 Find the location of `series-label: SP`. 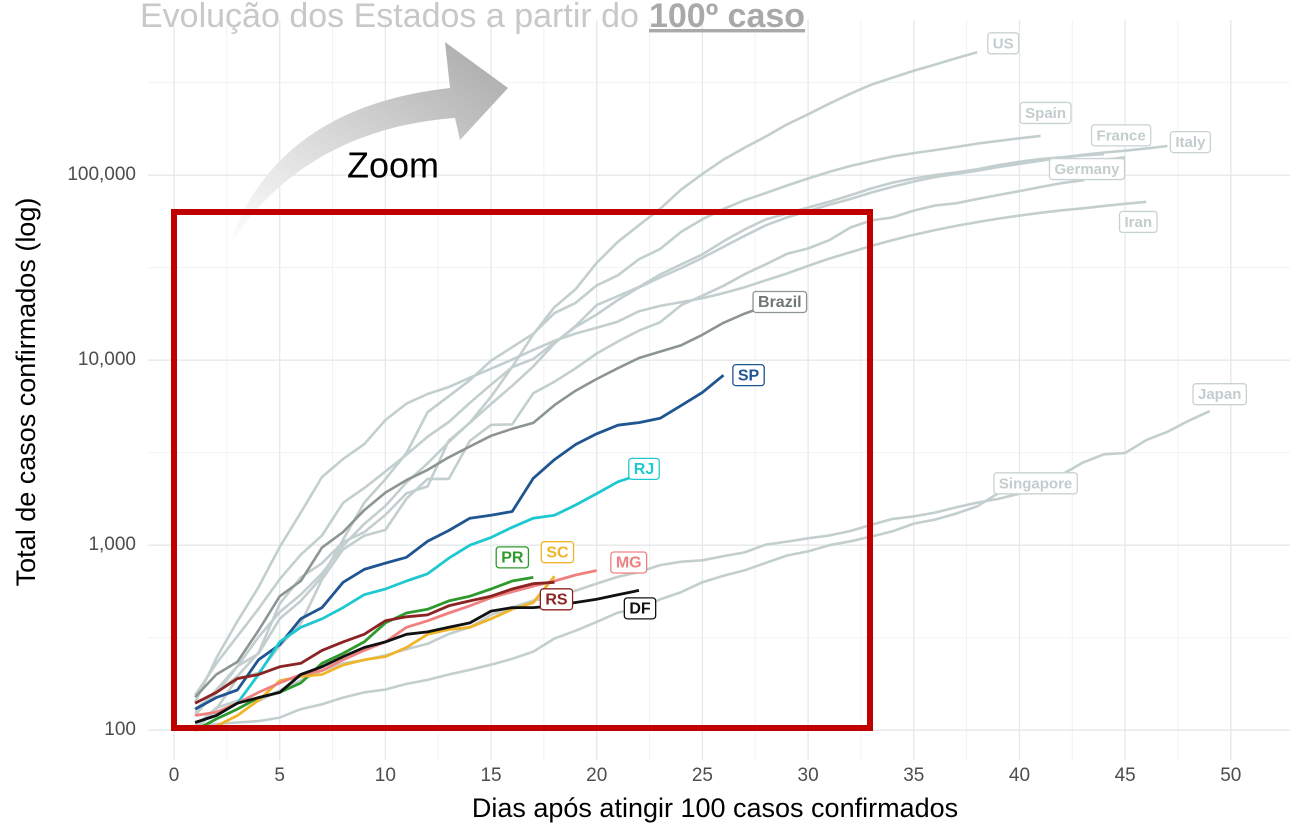

series-label: SP is located at coordinates (748, 375).